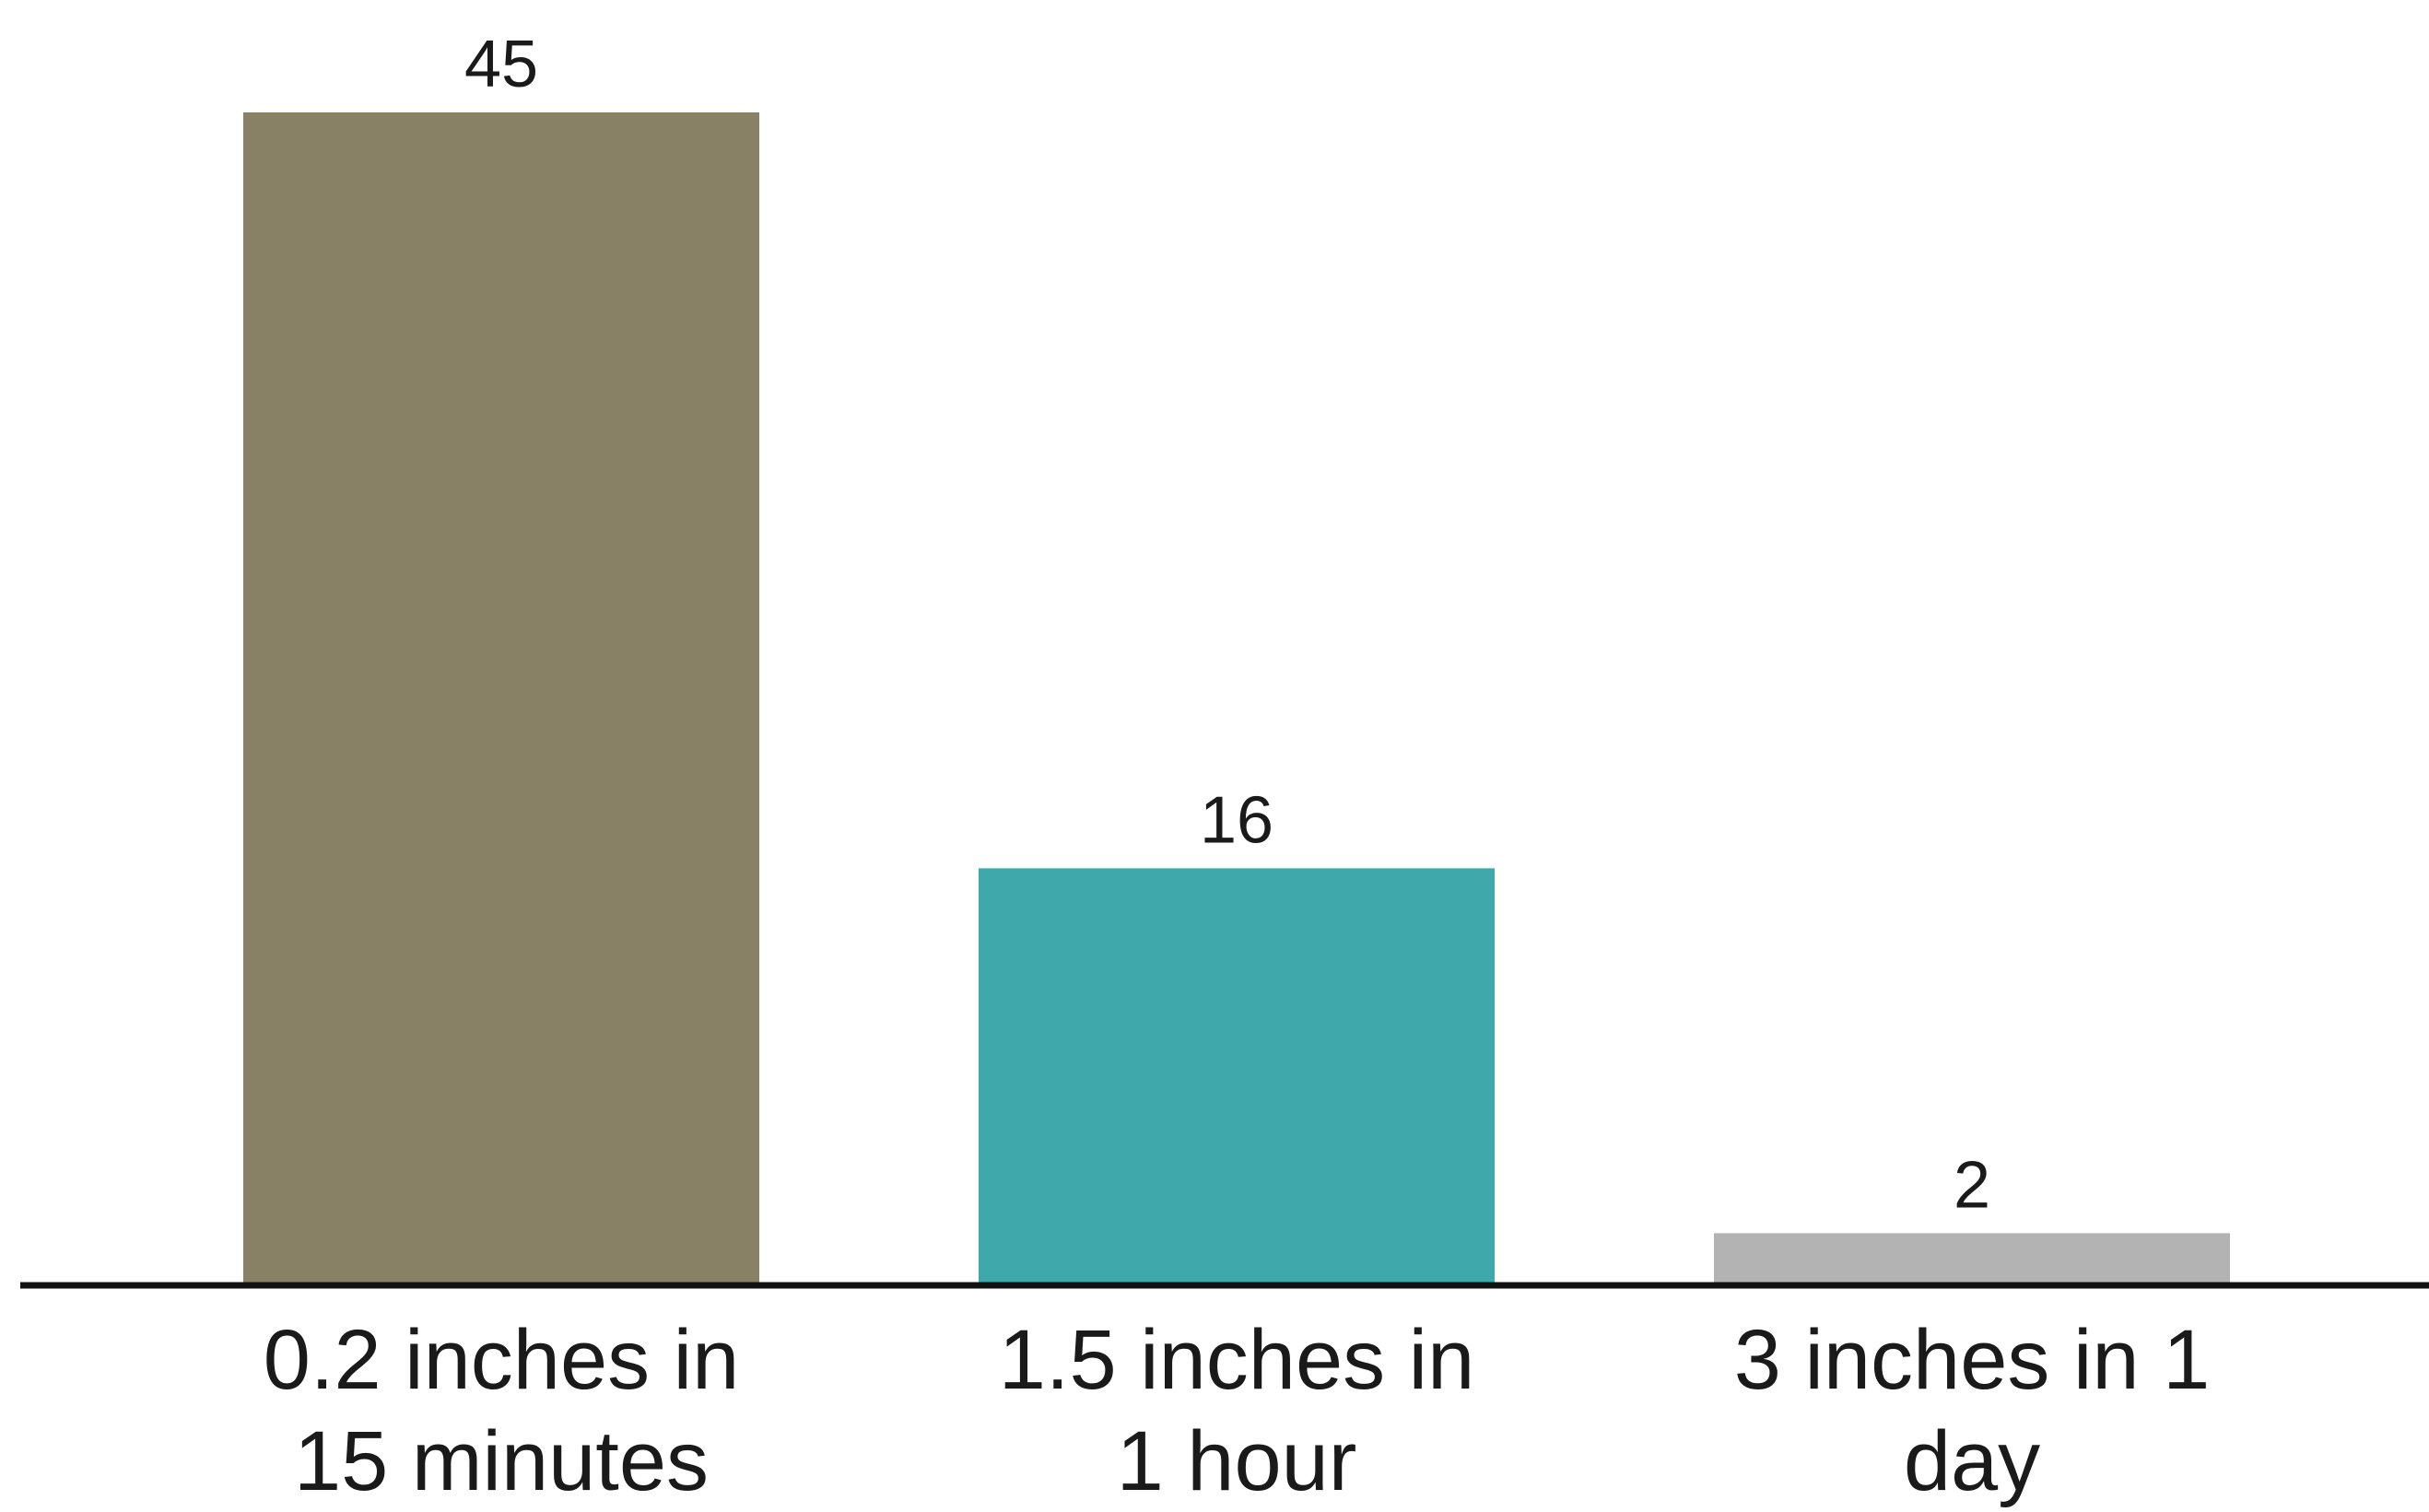 The width and height of the screenshot is (2429, 1512). I want to click on category-label-line: 15 minutes, so click(502, 1461).